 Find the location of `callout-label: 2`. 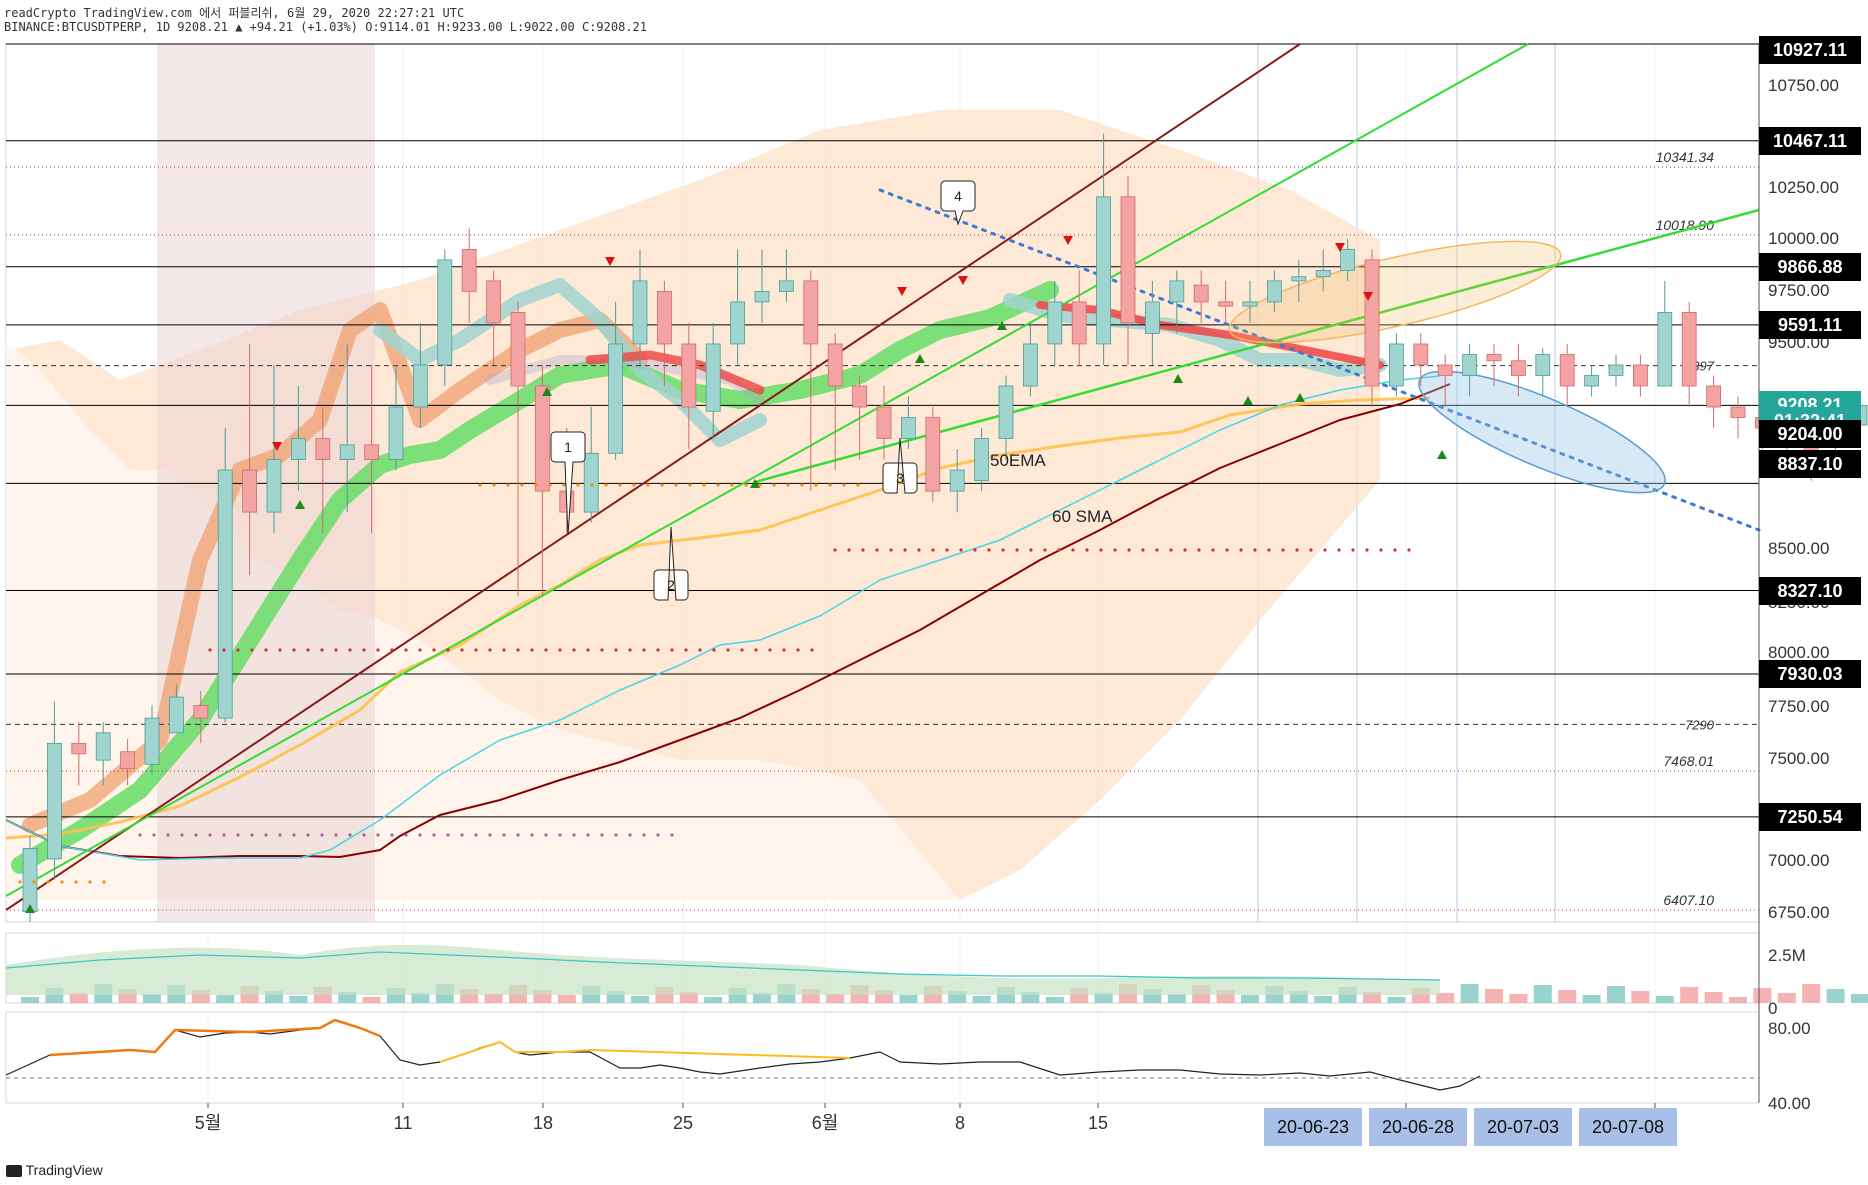

callout-label: 2 is located at coordinates (671, 585).